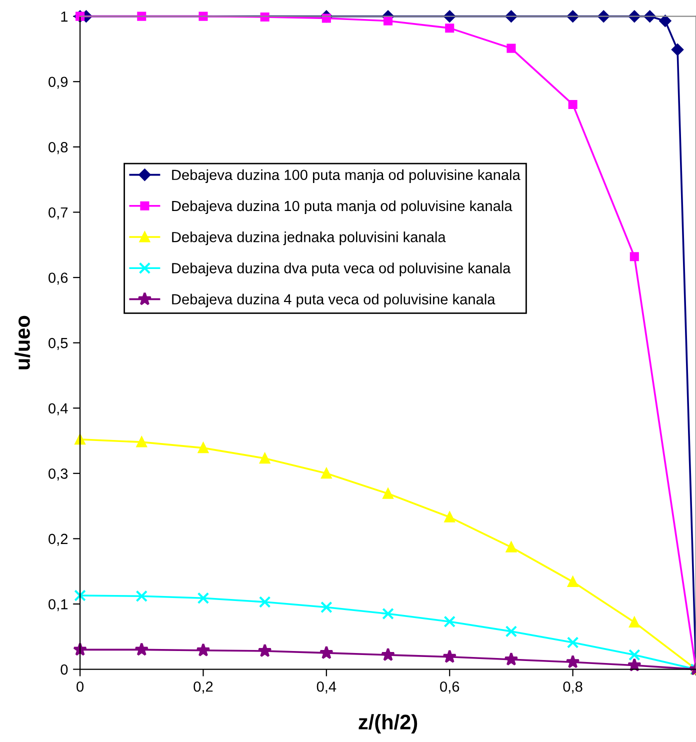  I want to click on y-tick-label: 0,1, so click(58, 605).